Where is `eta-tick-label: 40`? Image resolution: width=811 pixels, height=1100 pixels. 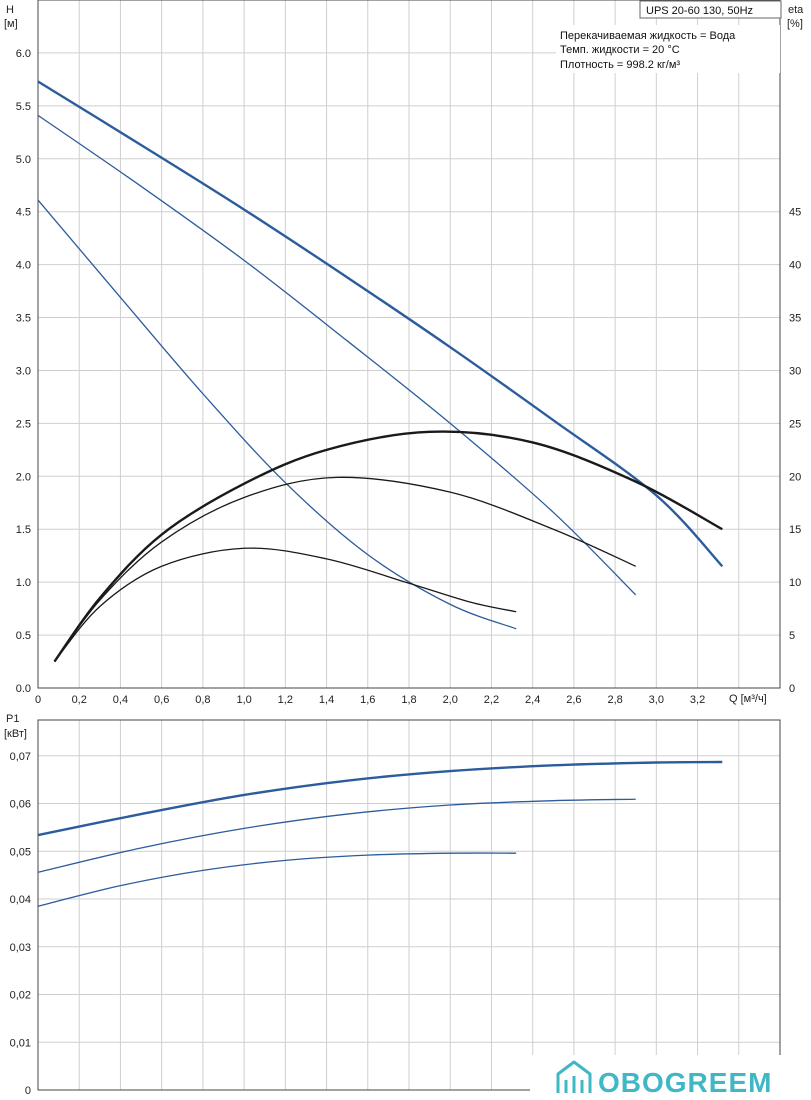 eta-tick-label: 40 is located at coordinates (795, 266).